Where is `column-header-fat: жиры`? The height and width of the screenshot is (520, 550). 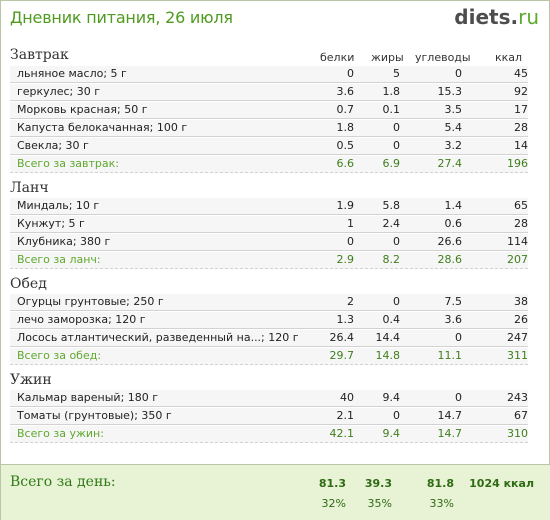
column-header-fat: жиры is located at coordinates (387, 57).